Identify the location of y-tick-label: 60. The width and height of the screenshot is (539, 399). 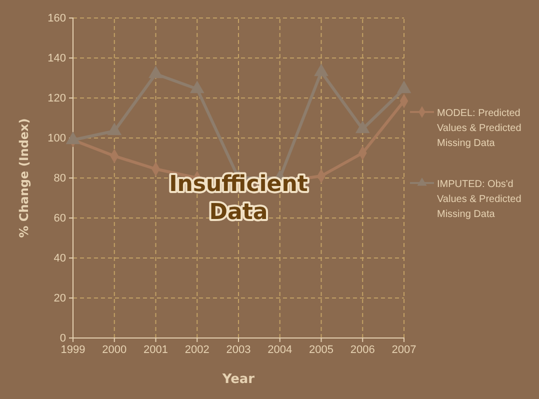
(60, 218).